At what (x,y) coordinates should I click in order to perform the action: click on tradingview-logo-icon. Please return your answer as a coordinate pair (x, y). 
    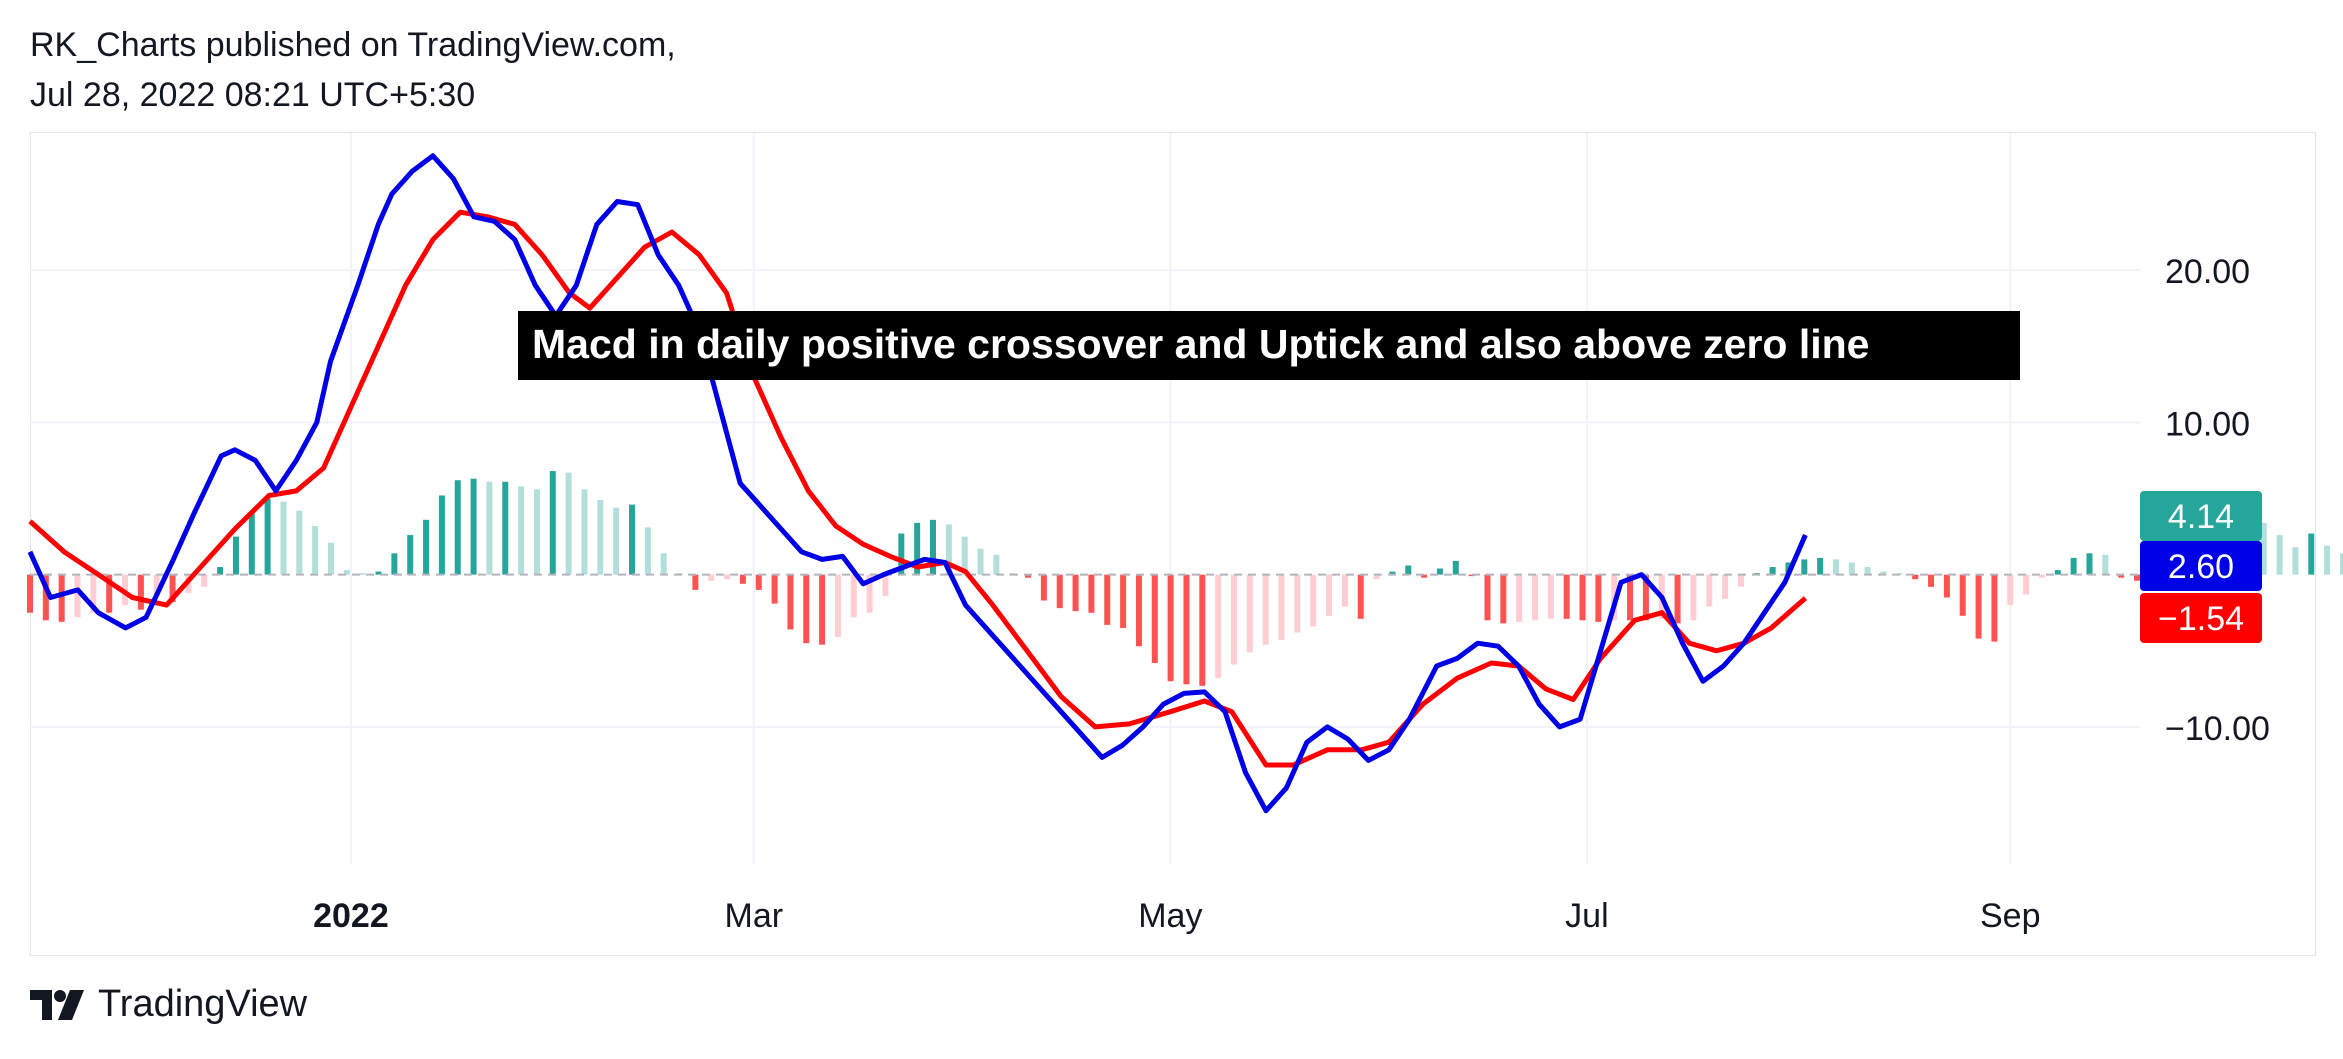
    Looking at the image, I should click on (57, 1004).